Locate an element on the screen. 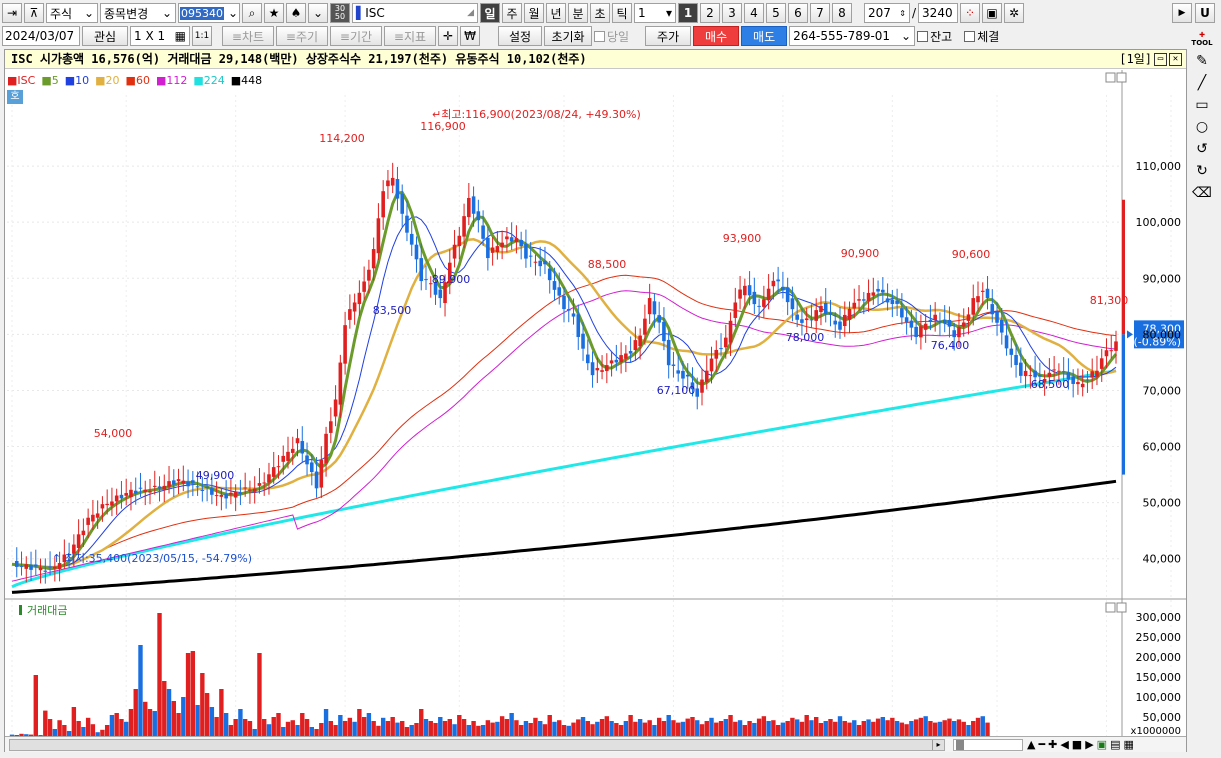 The height and width of the screenshot is (758, 1221). legend-item-10: ■10 is located at coordinates (77, 80).